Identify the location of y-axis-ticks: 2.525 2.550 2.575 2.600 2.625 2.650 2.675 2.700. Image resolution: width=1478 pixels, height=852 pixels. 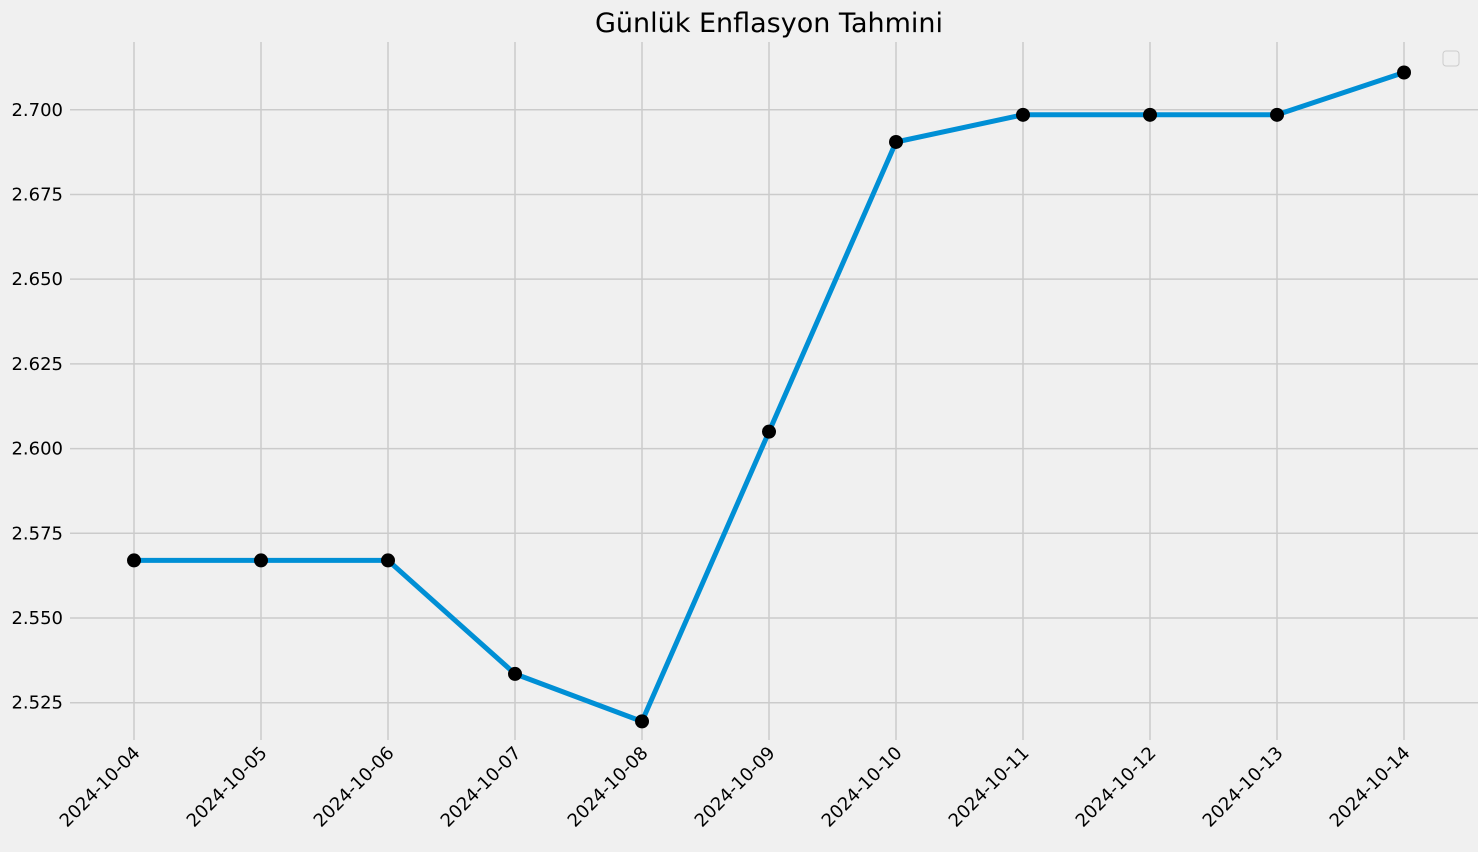
(37, 407).